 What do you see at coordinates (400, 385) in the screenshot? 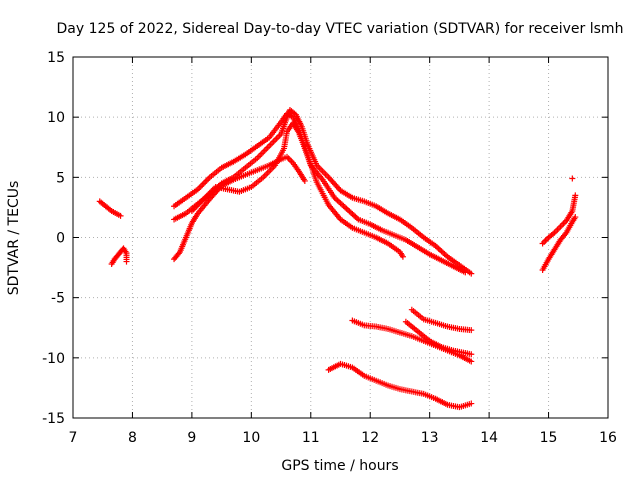
I see `series-arc-j` at bounding box center [400, 385].